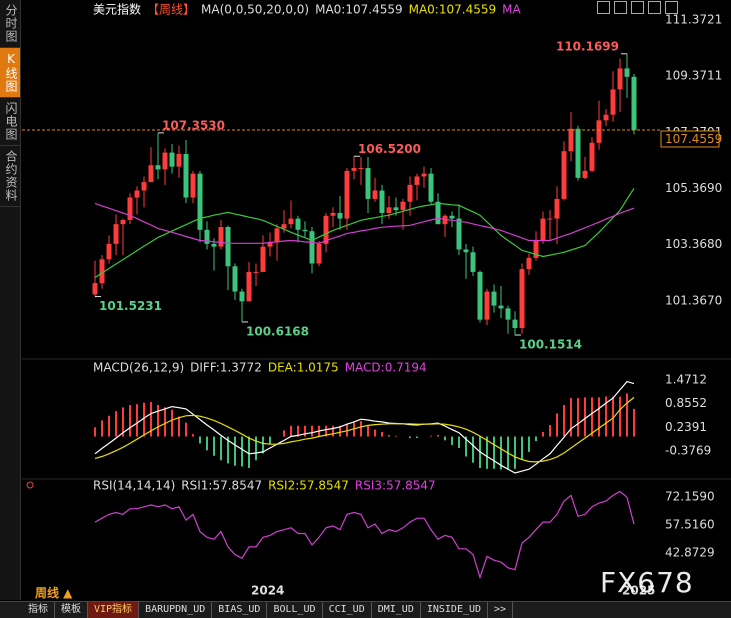  What do you see at coordinates (54, 593) in the screenshot?
I see `period-label: 周线 ▲` at bounding box center [54, 593].